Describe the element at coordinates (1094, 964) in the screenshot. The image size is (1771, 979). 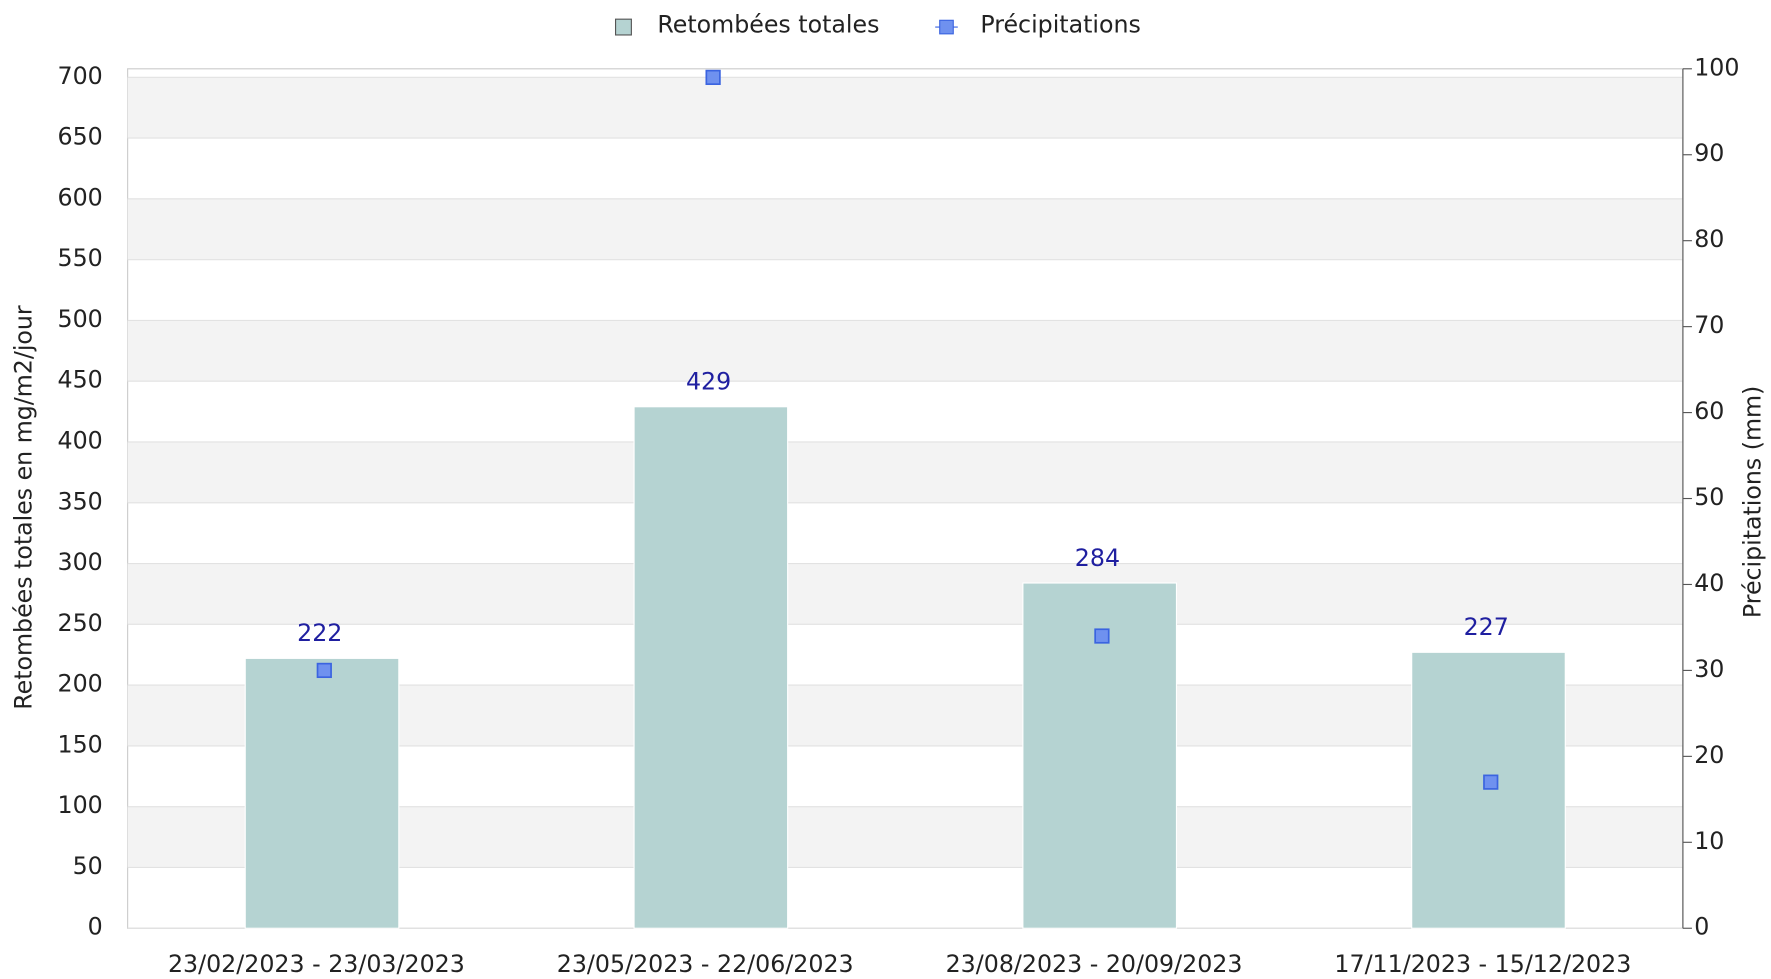
I see `x-tick-label: 23/08/2023 - 20/09/2023` at that location.